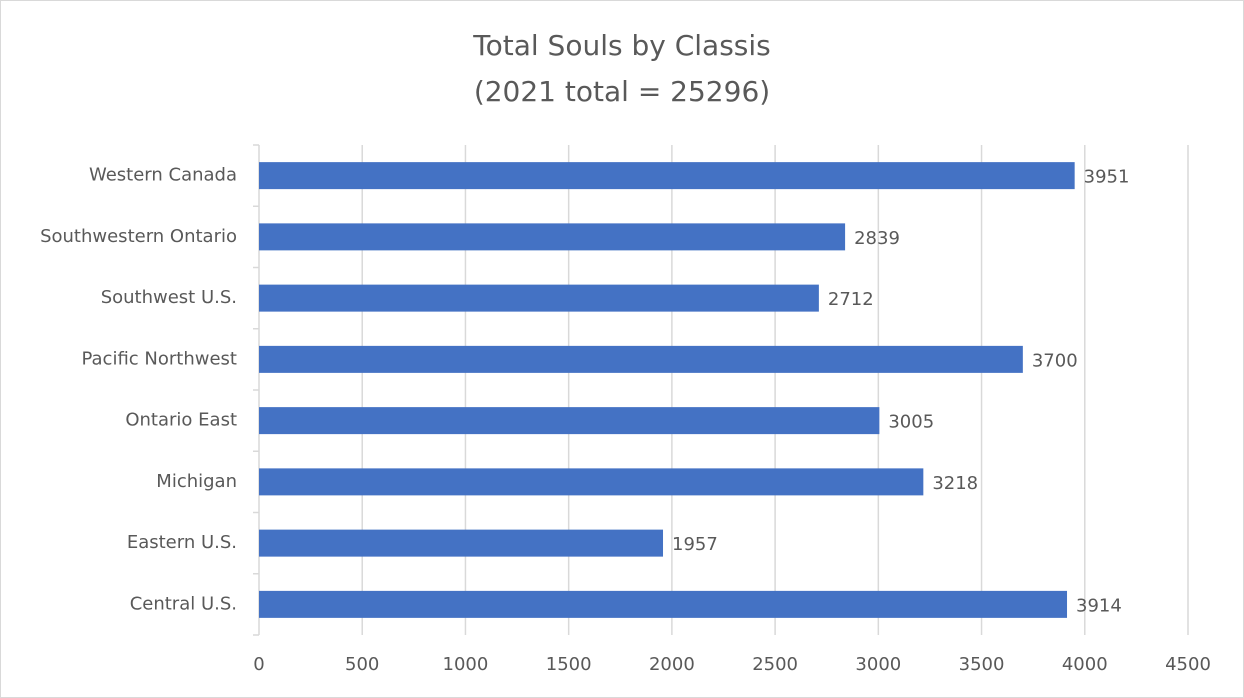  I want to click on x-tick-label: 4000, so click(1085, 664).